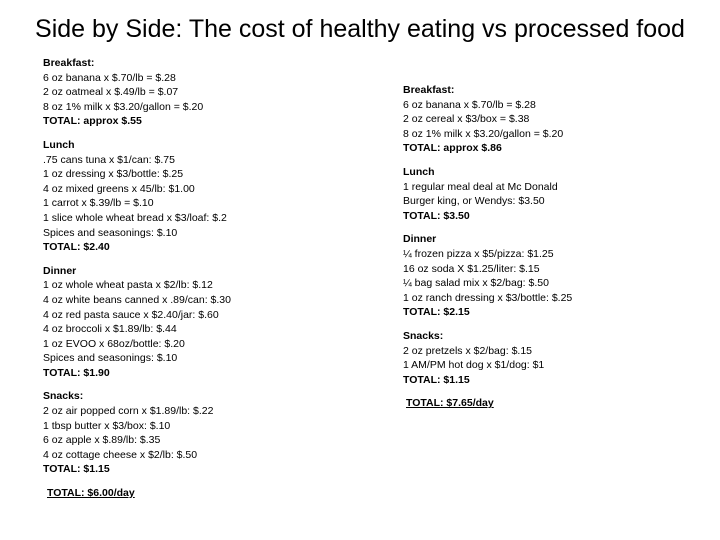 This screenshot has height=540, width=720. Describe the element at coordinates (109, 159) in the screenshot. I see `list-item: .75 cans tuna x $1/can: $.75` at that location.